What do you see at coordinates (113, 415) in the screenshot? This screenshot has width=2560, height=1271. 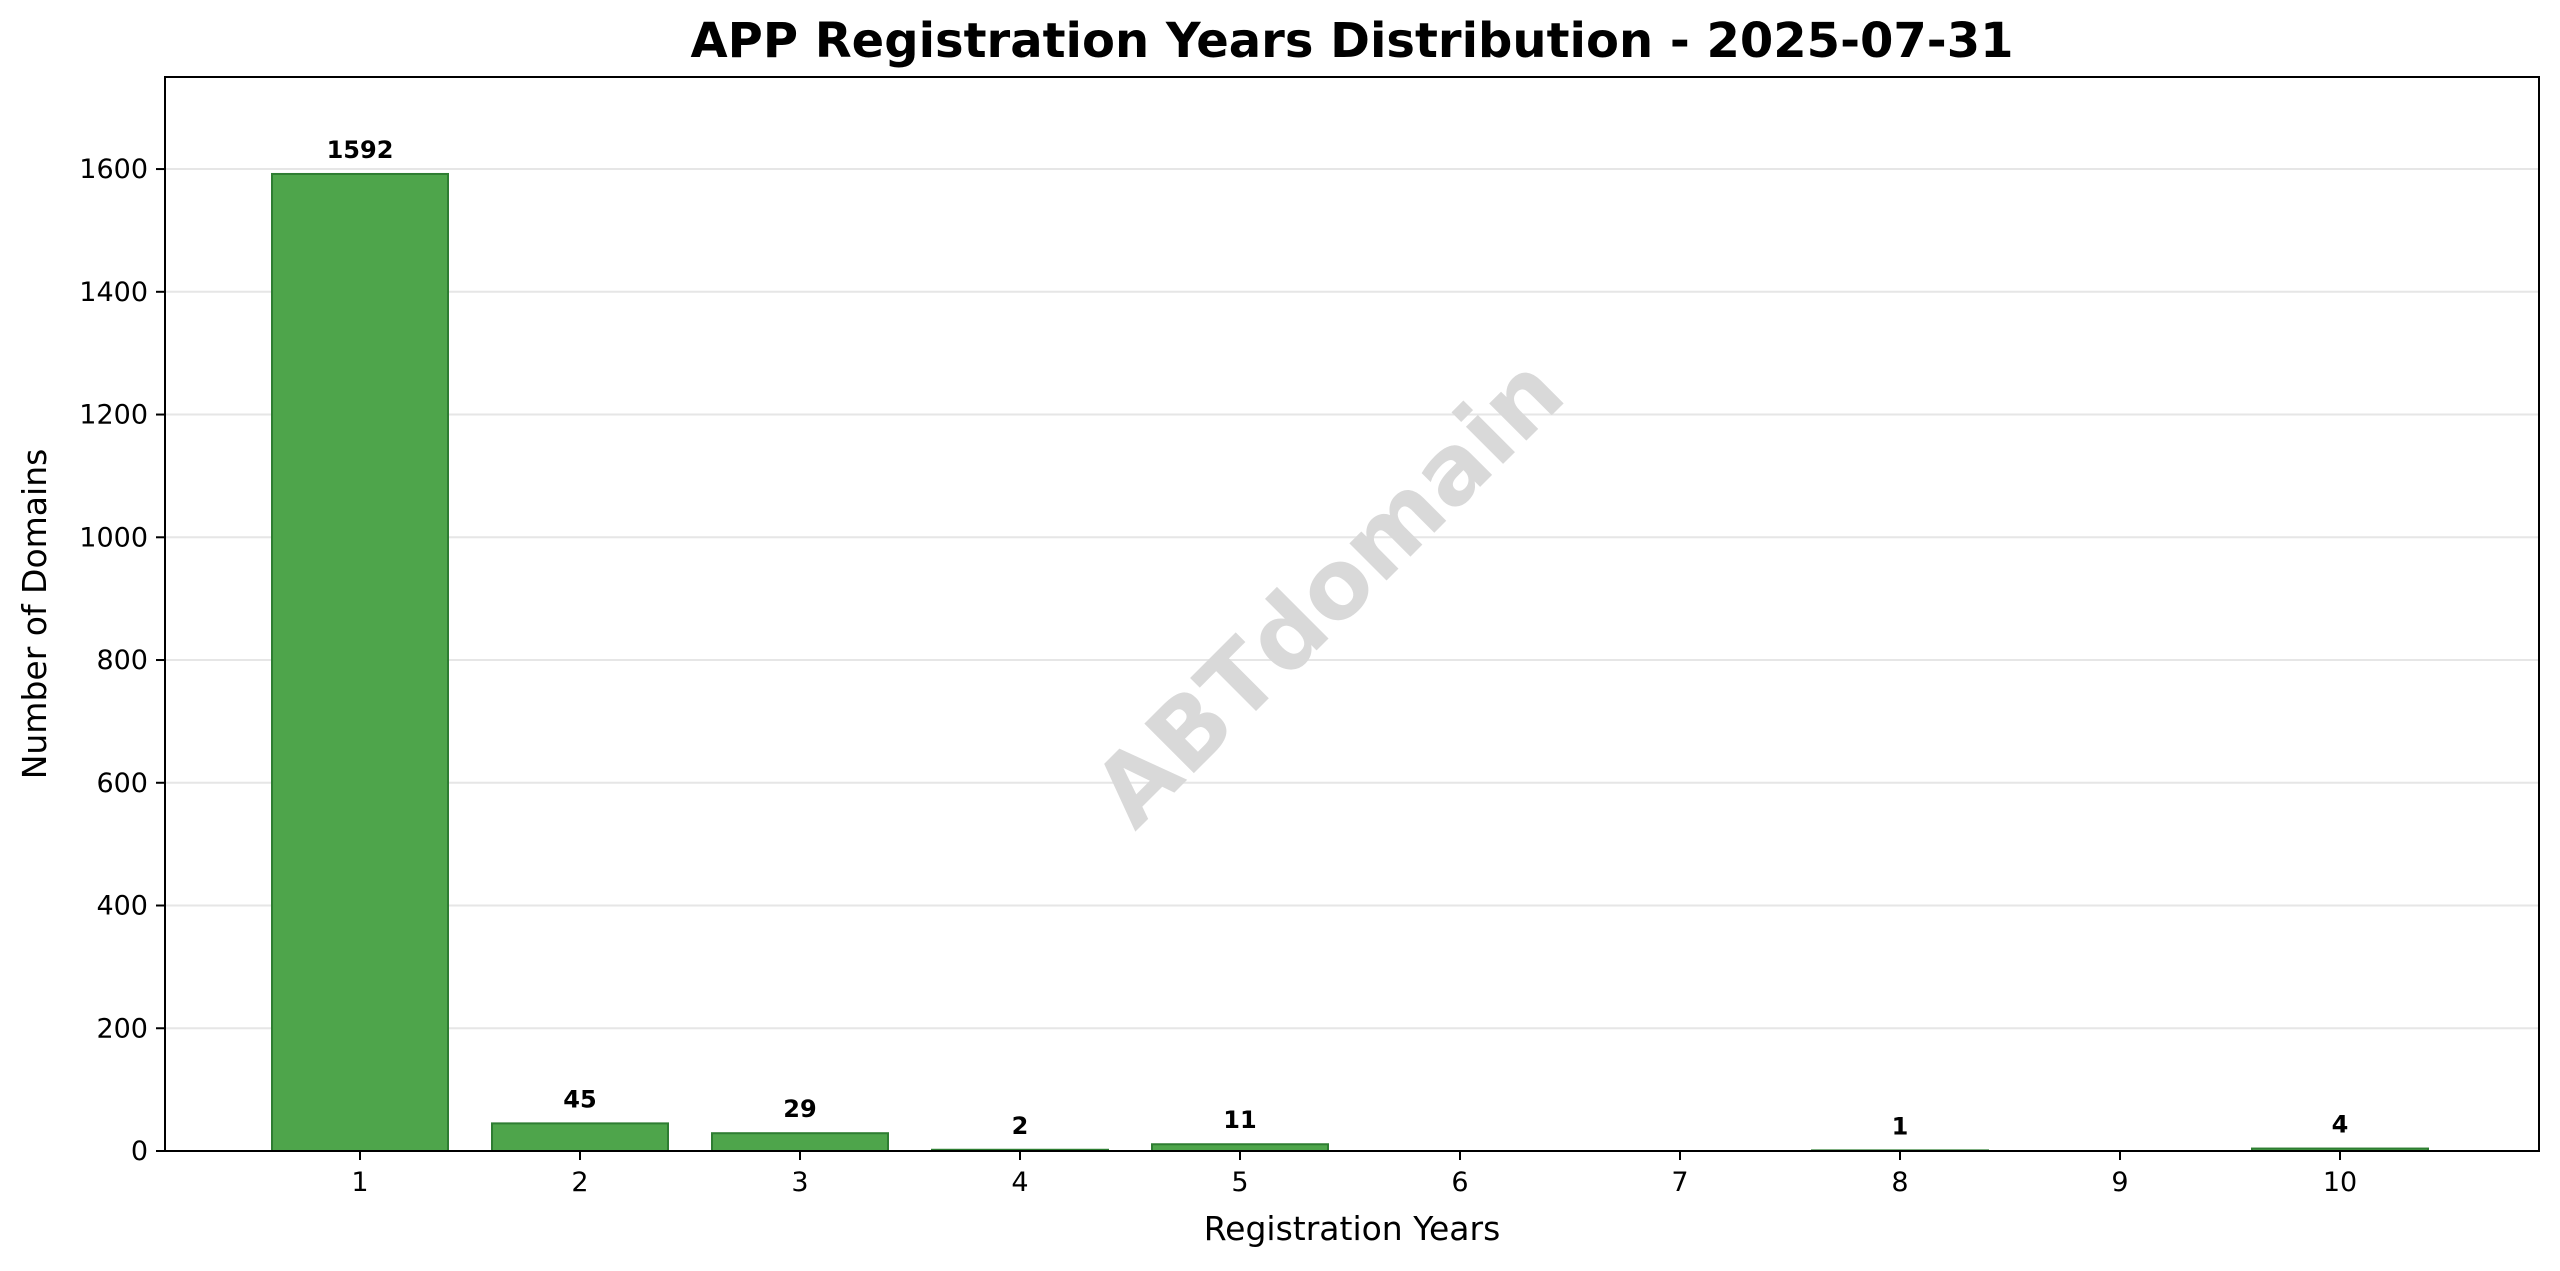 I see `y-tick-label: 1200` at bounding box center [113, 415].